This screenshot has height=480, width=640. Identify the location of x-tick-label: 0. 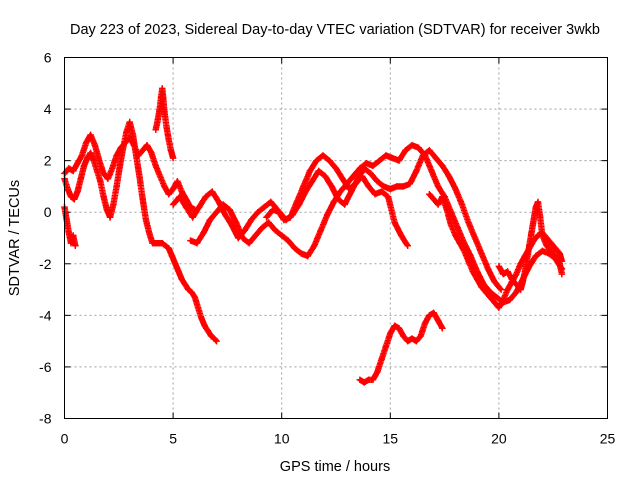
(65, 439).